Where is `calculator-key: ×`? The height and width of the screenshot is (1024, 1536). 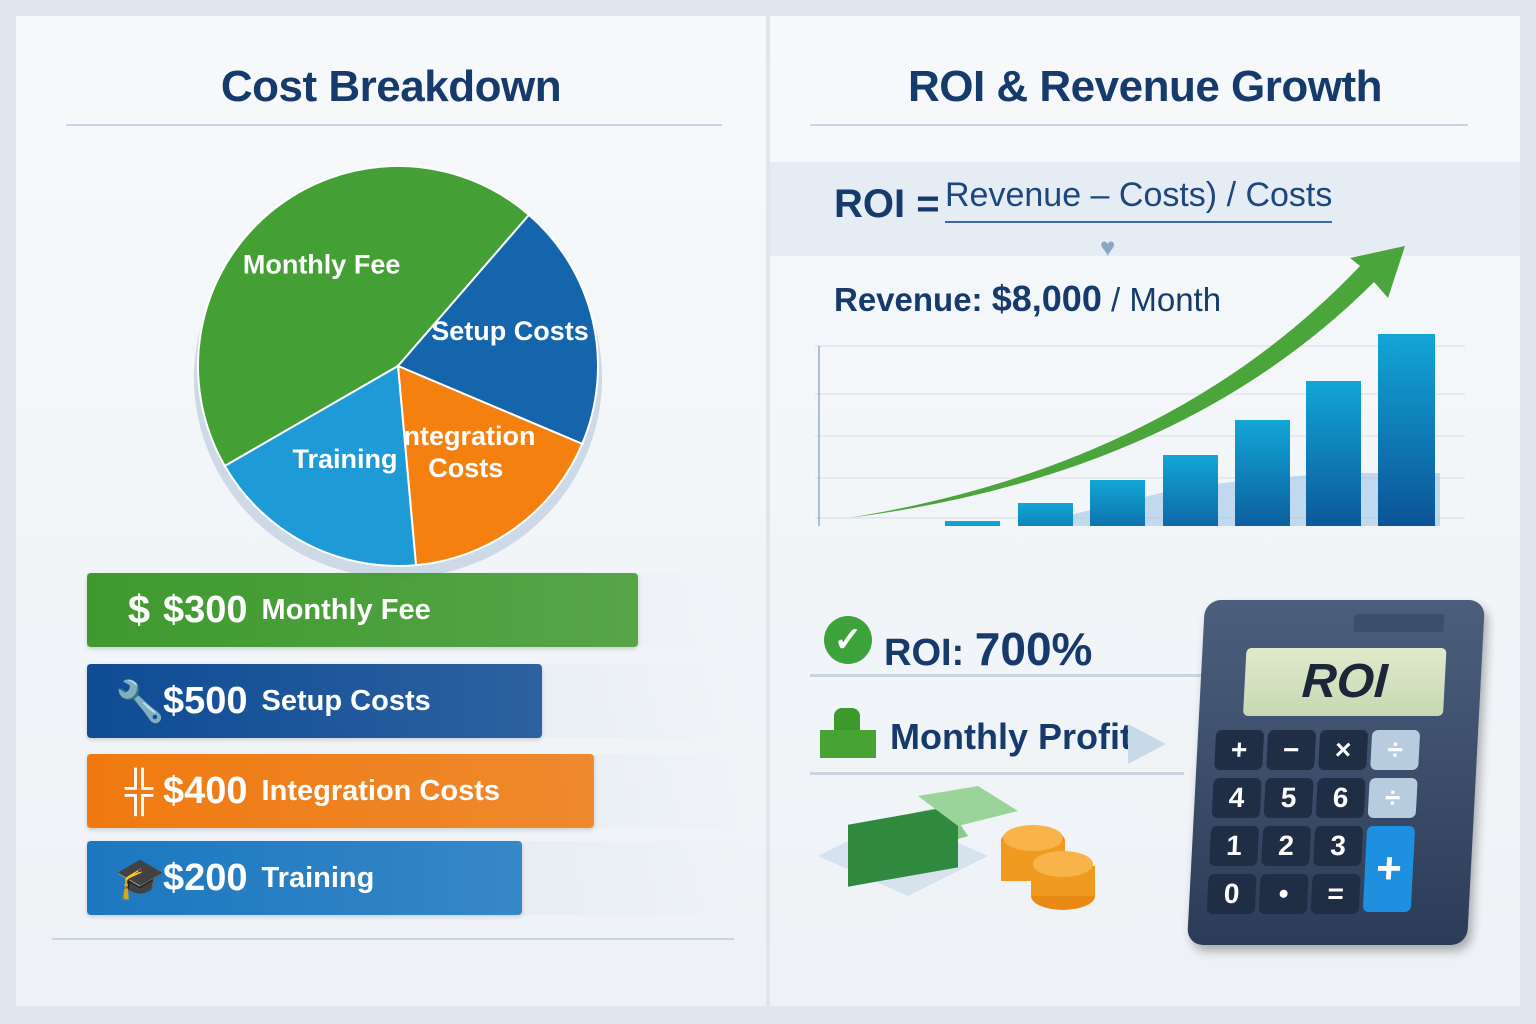 calculator-key: × is located at coordinates (1343, 750).